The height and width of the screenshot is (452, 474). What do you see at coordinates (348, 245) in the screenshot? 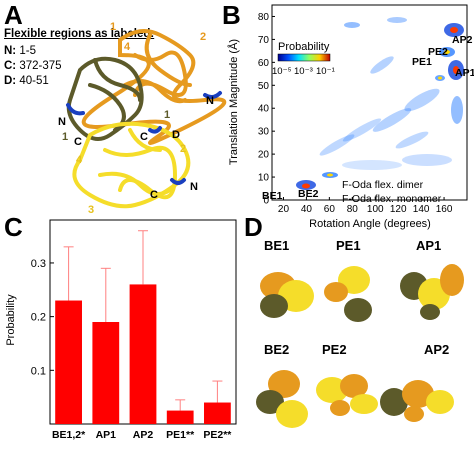
I see `d-label-pe1: PE1` at bounding box center [348, 245].